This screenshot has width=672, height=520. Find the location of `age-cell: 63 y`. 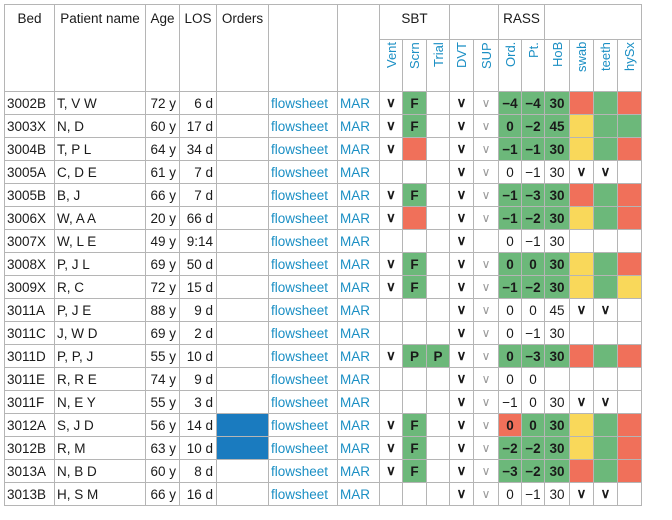

age-cell: 63 y is located at coordinates (162, 448).